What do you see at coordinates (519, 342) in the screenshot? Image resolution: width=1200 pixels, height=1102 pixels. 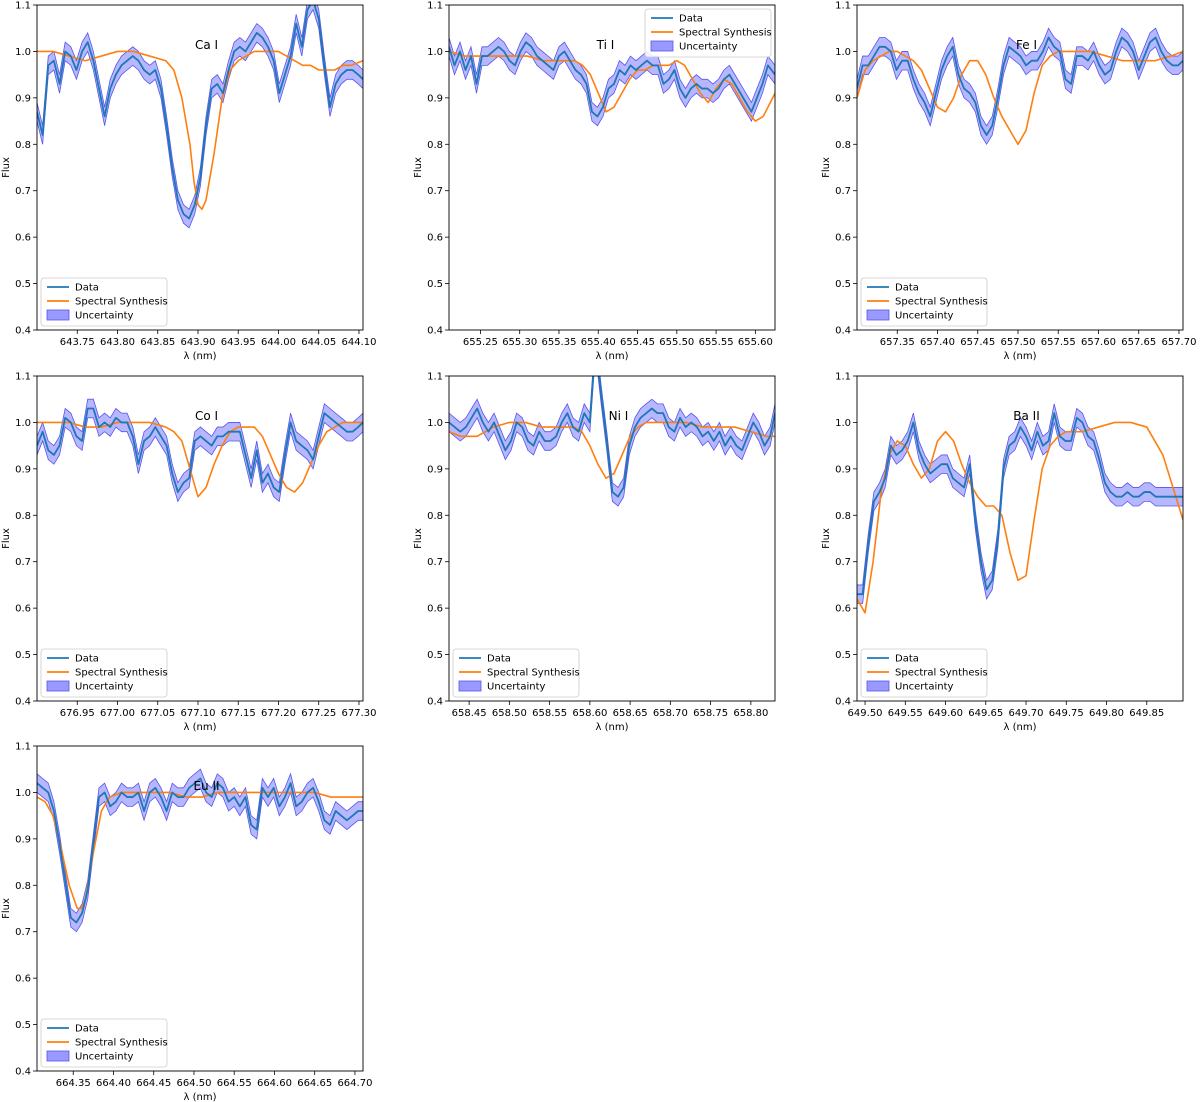 I see `x-tick-label: 655.30` at bounding box center [519, 342].